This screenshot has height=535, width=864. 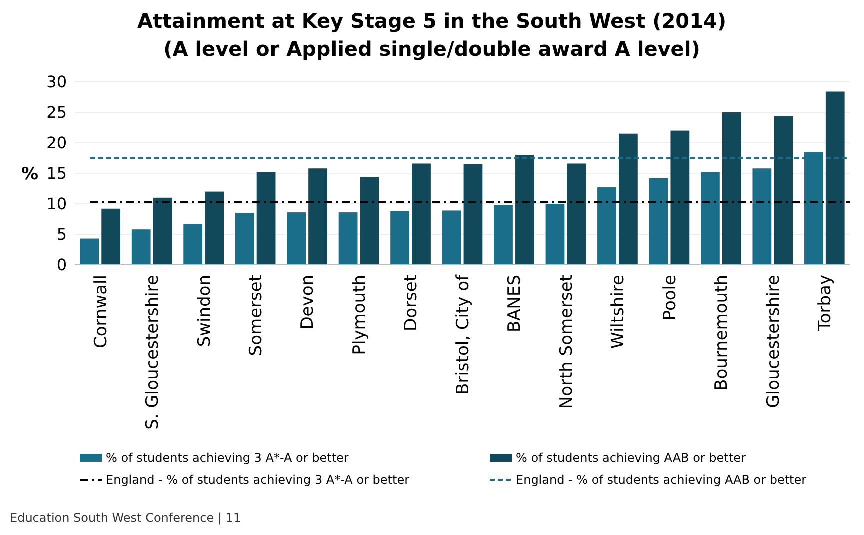 I want to click on legend-label: % of students achieving AAB or better, so click(x=631, y=458).